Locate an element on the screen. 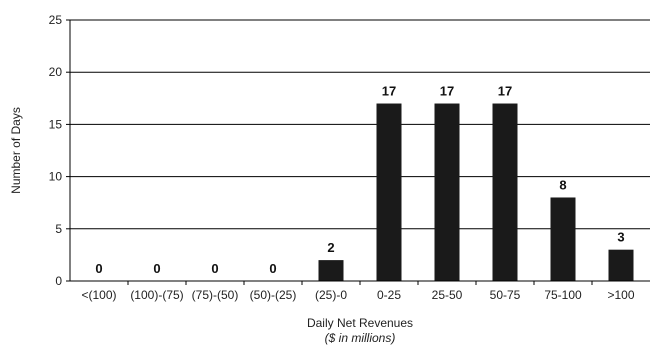 Image resolution: width=661 pixels, height=347 pixels. data-label: 8 is located at coordinates (562, 184).